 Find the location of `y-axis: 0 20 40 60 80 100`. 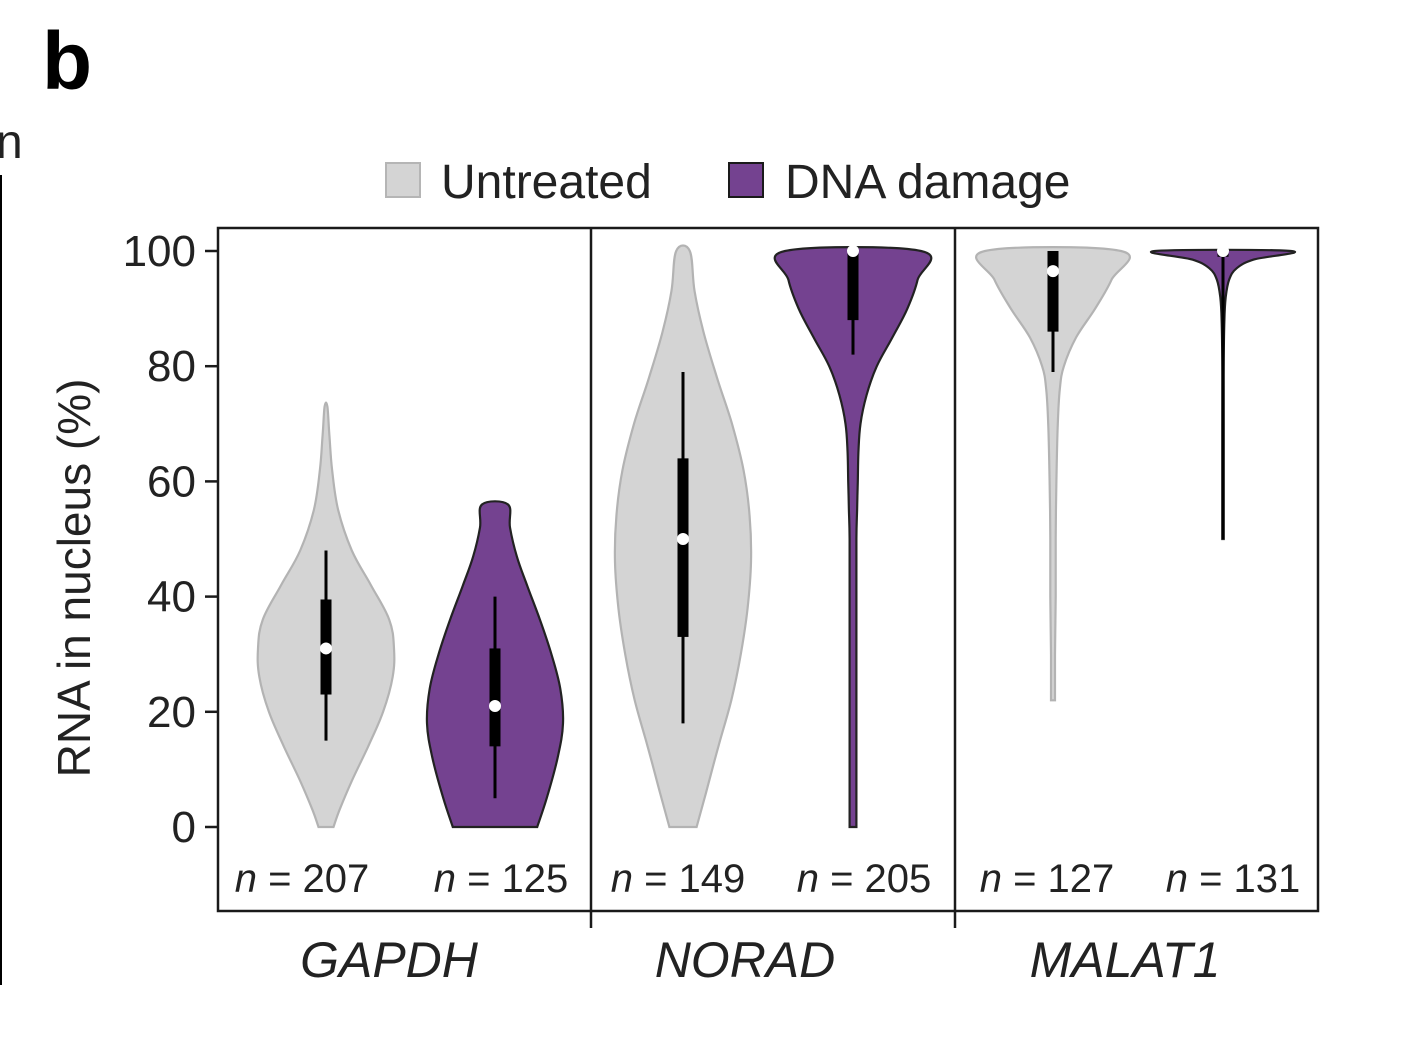

y-axis: 0 20 40 60 80 100 is located at coordinates (170, 539).